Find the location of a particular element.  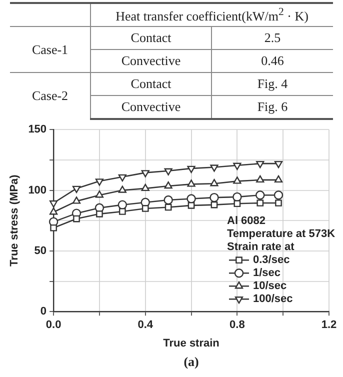

x-tick-label: 0.4 is located at coordinates (146, 325).